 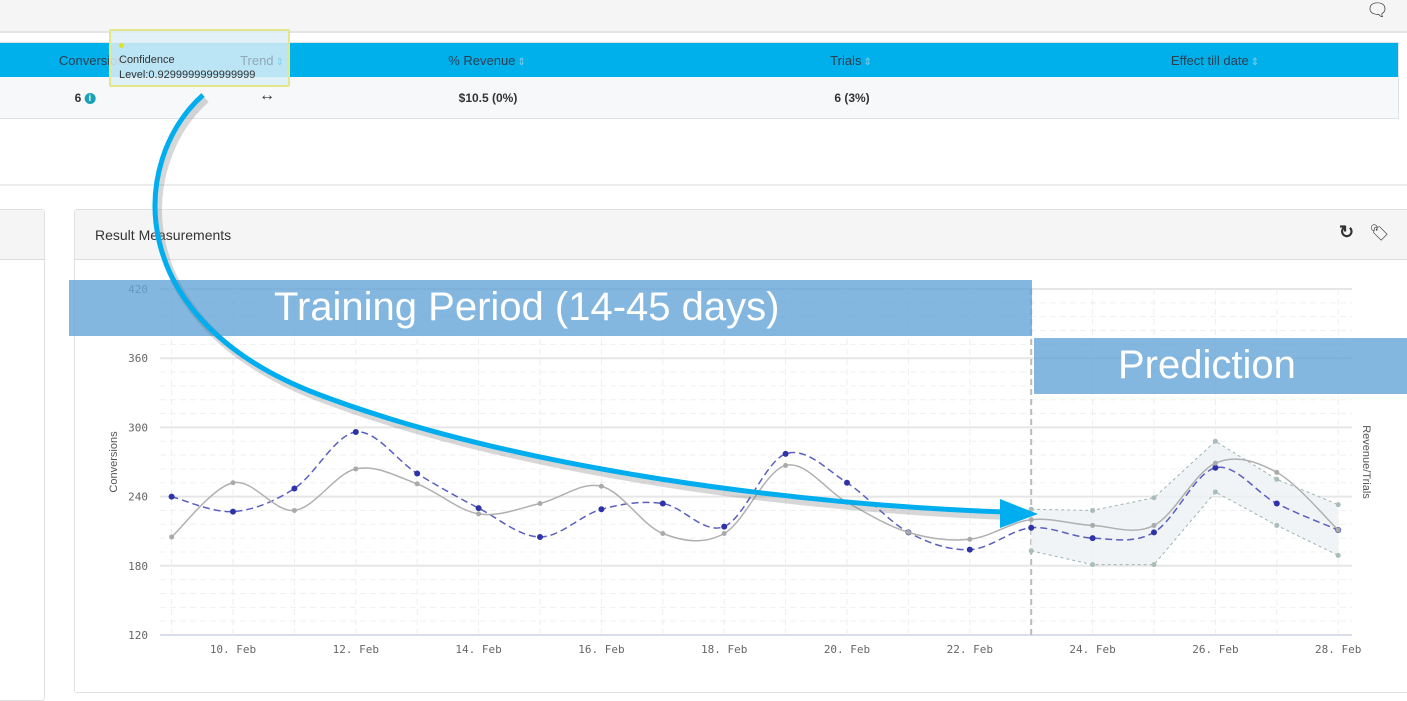 I want to click on info-icon: i, so click(x=90, y=99).